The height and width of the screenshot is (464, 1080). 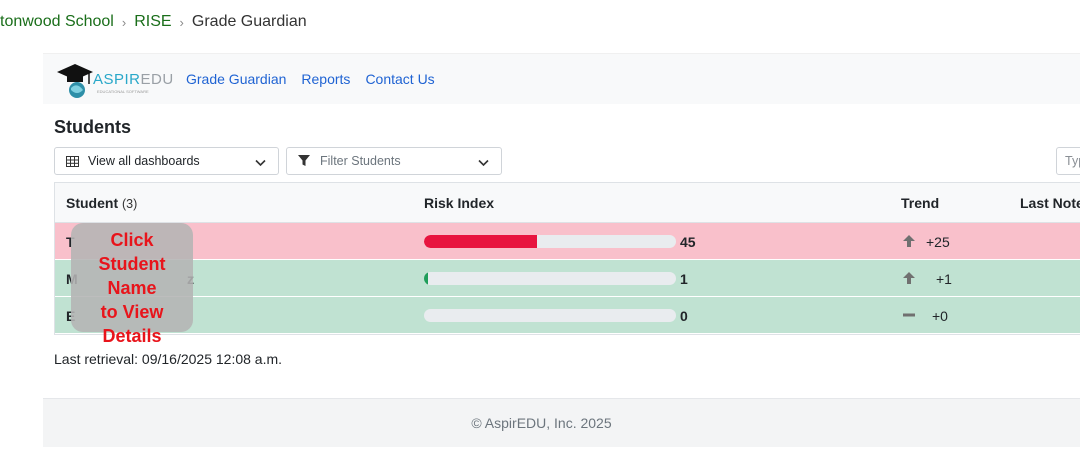 I want to click on risk-index-value: 45, so click(x=688, y=242).